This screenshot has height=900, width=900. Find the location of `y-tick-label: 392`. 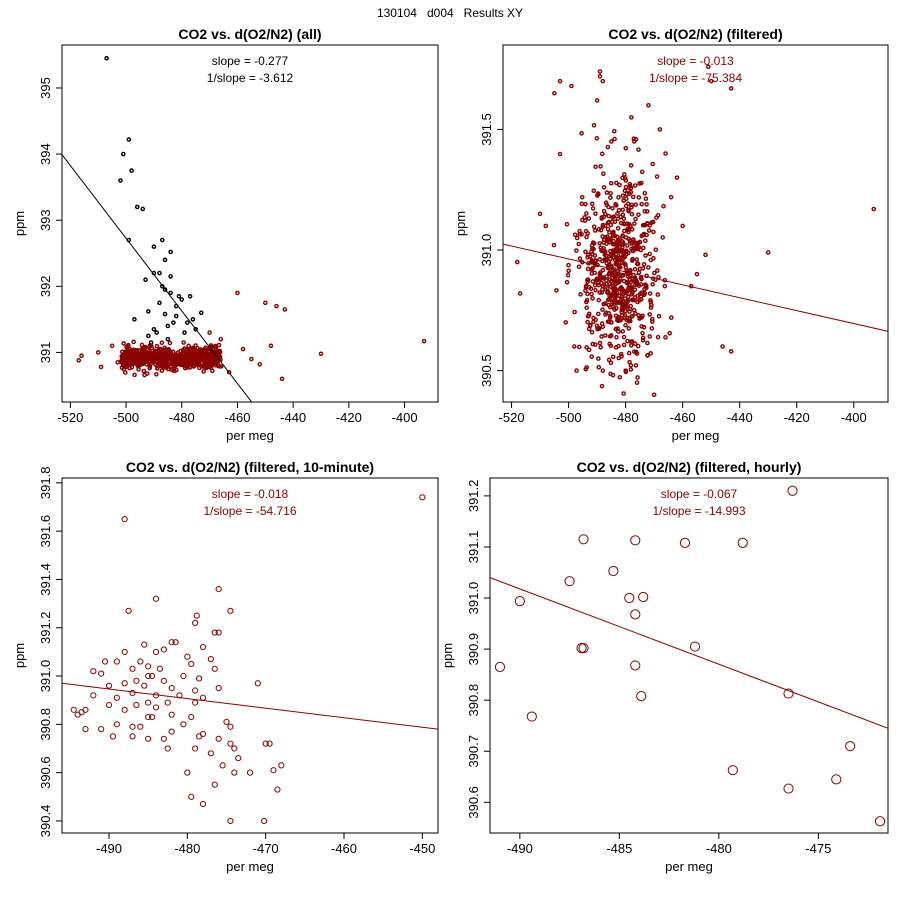

y-tick-label: 392 is located at coordinates (45, 286).